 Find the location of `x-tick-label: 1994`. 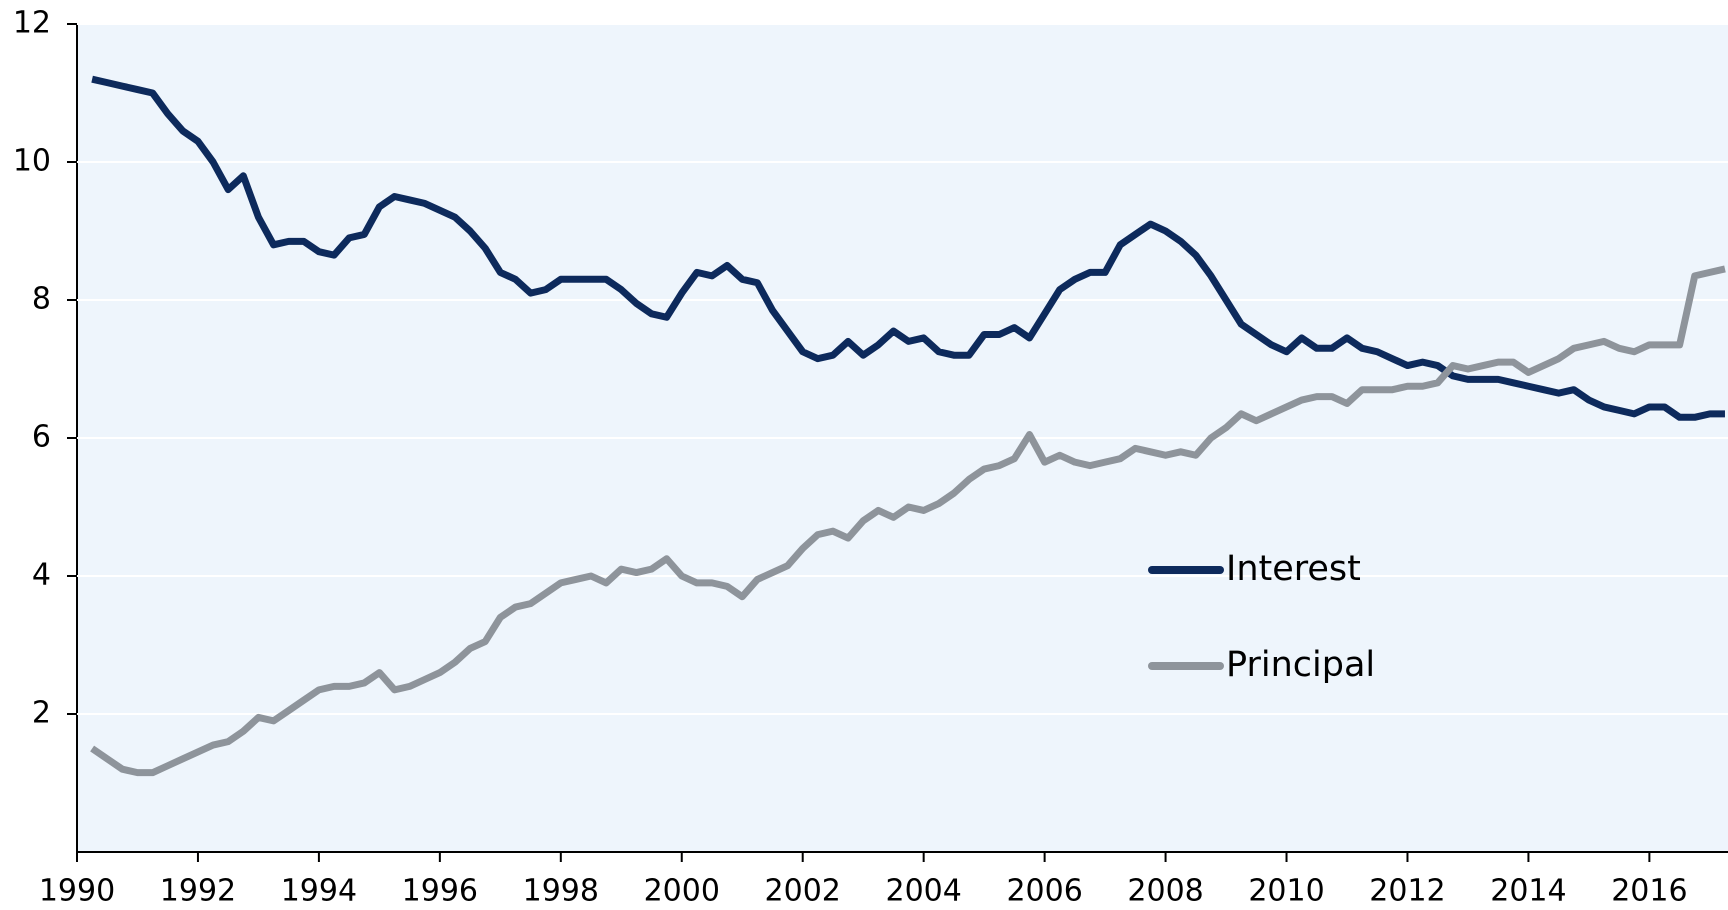

x-tick-label: 1994 is located at coordinates (319, 891).